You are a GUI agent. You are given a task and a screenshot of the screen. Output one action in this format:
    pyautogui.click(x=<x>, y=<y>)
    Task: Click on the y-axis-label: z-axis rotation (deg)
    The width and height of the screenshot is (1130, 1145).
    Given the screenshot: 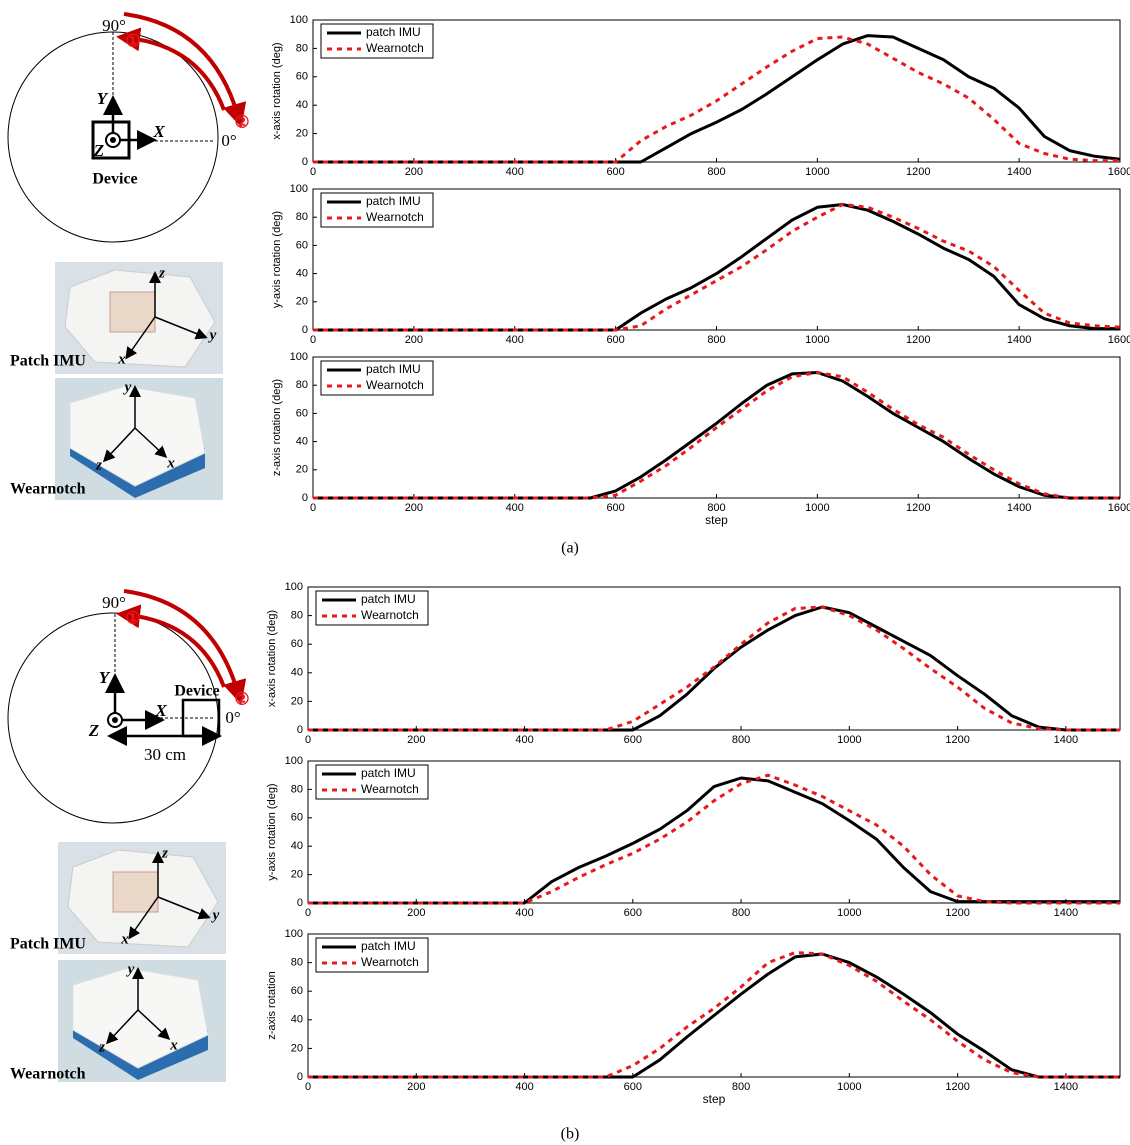 What is the action you would take?
    pyautogui.click(x=277, y=427)
    